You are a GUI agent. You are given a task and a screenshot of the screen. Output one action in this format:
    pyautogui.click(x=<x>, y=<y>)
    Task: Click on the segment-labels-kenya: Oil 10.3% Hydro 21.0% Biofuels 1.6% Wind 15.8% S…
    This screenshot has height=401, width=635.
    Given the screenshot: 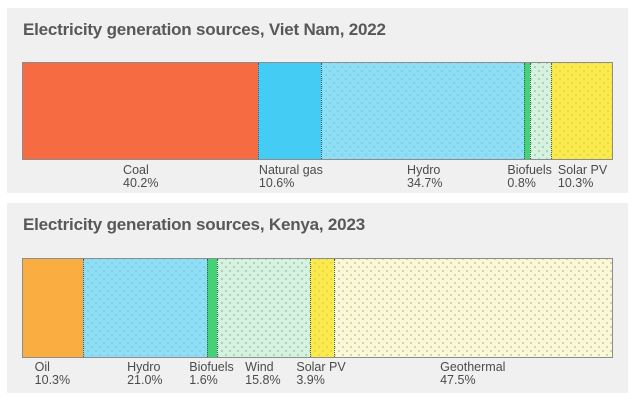 What is the action you would take?
    pyautogui.click(x=317, y=376)
    